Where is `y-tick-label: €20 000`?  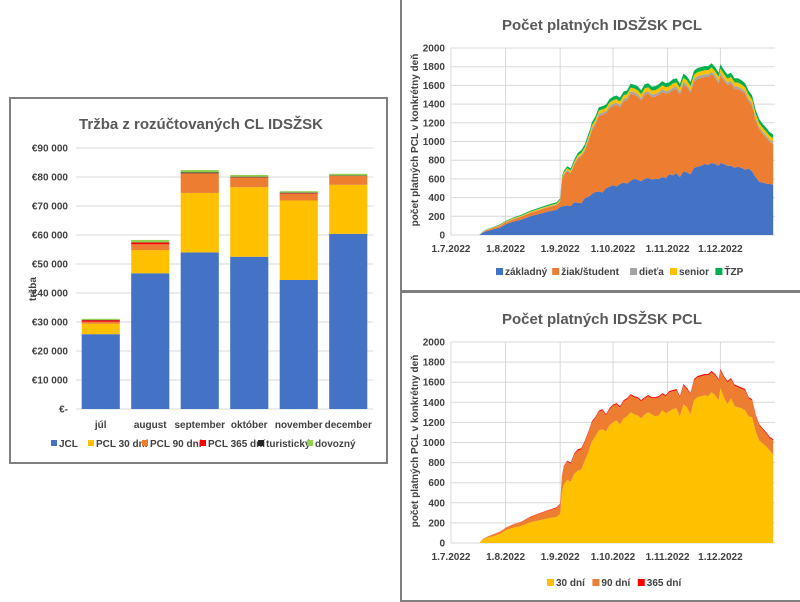
y-tick-label: €20 000 is located at coordinates (50, 352).